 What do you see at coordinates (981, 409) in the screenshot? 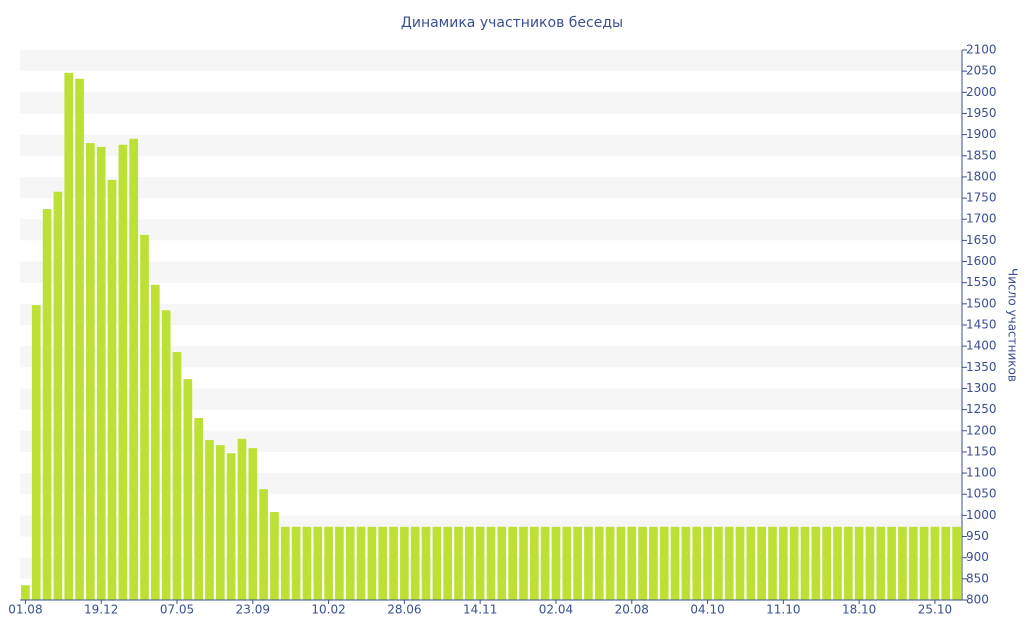
I see `y-tick-label: 1250` at bounding box center [981, 409].